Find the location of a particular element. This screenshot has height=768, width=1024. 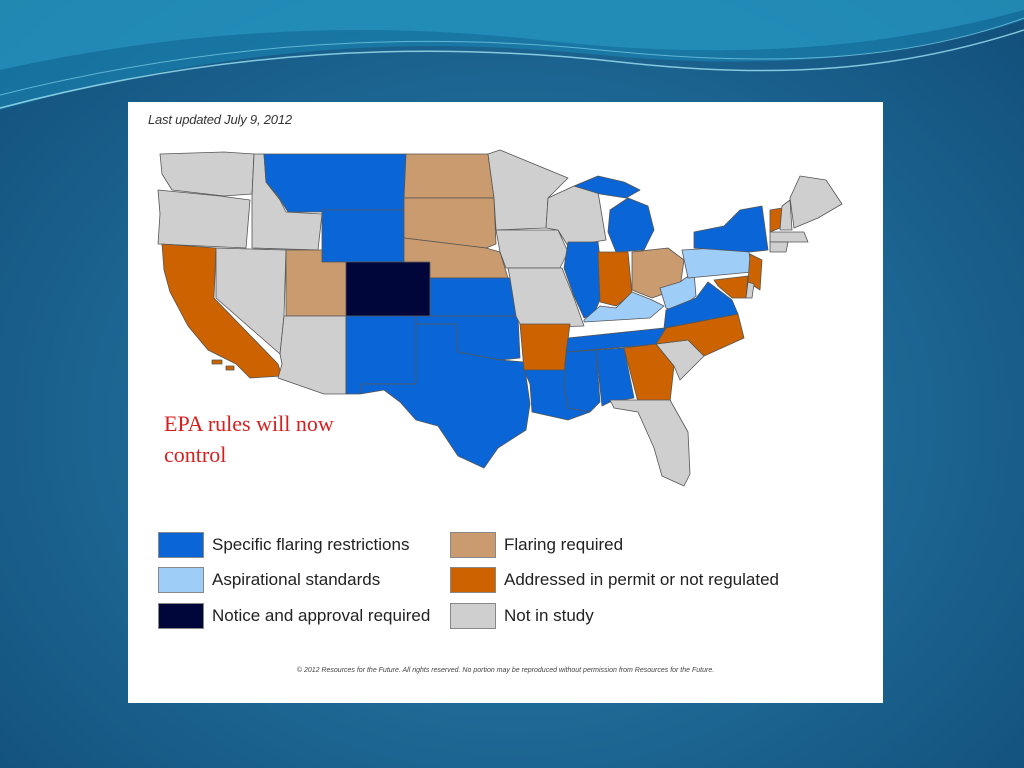

state-wyoming is located at coordinates (363, 236).